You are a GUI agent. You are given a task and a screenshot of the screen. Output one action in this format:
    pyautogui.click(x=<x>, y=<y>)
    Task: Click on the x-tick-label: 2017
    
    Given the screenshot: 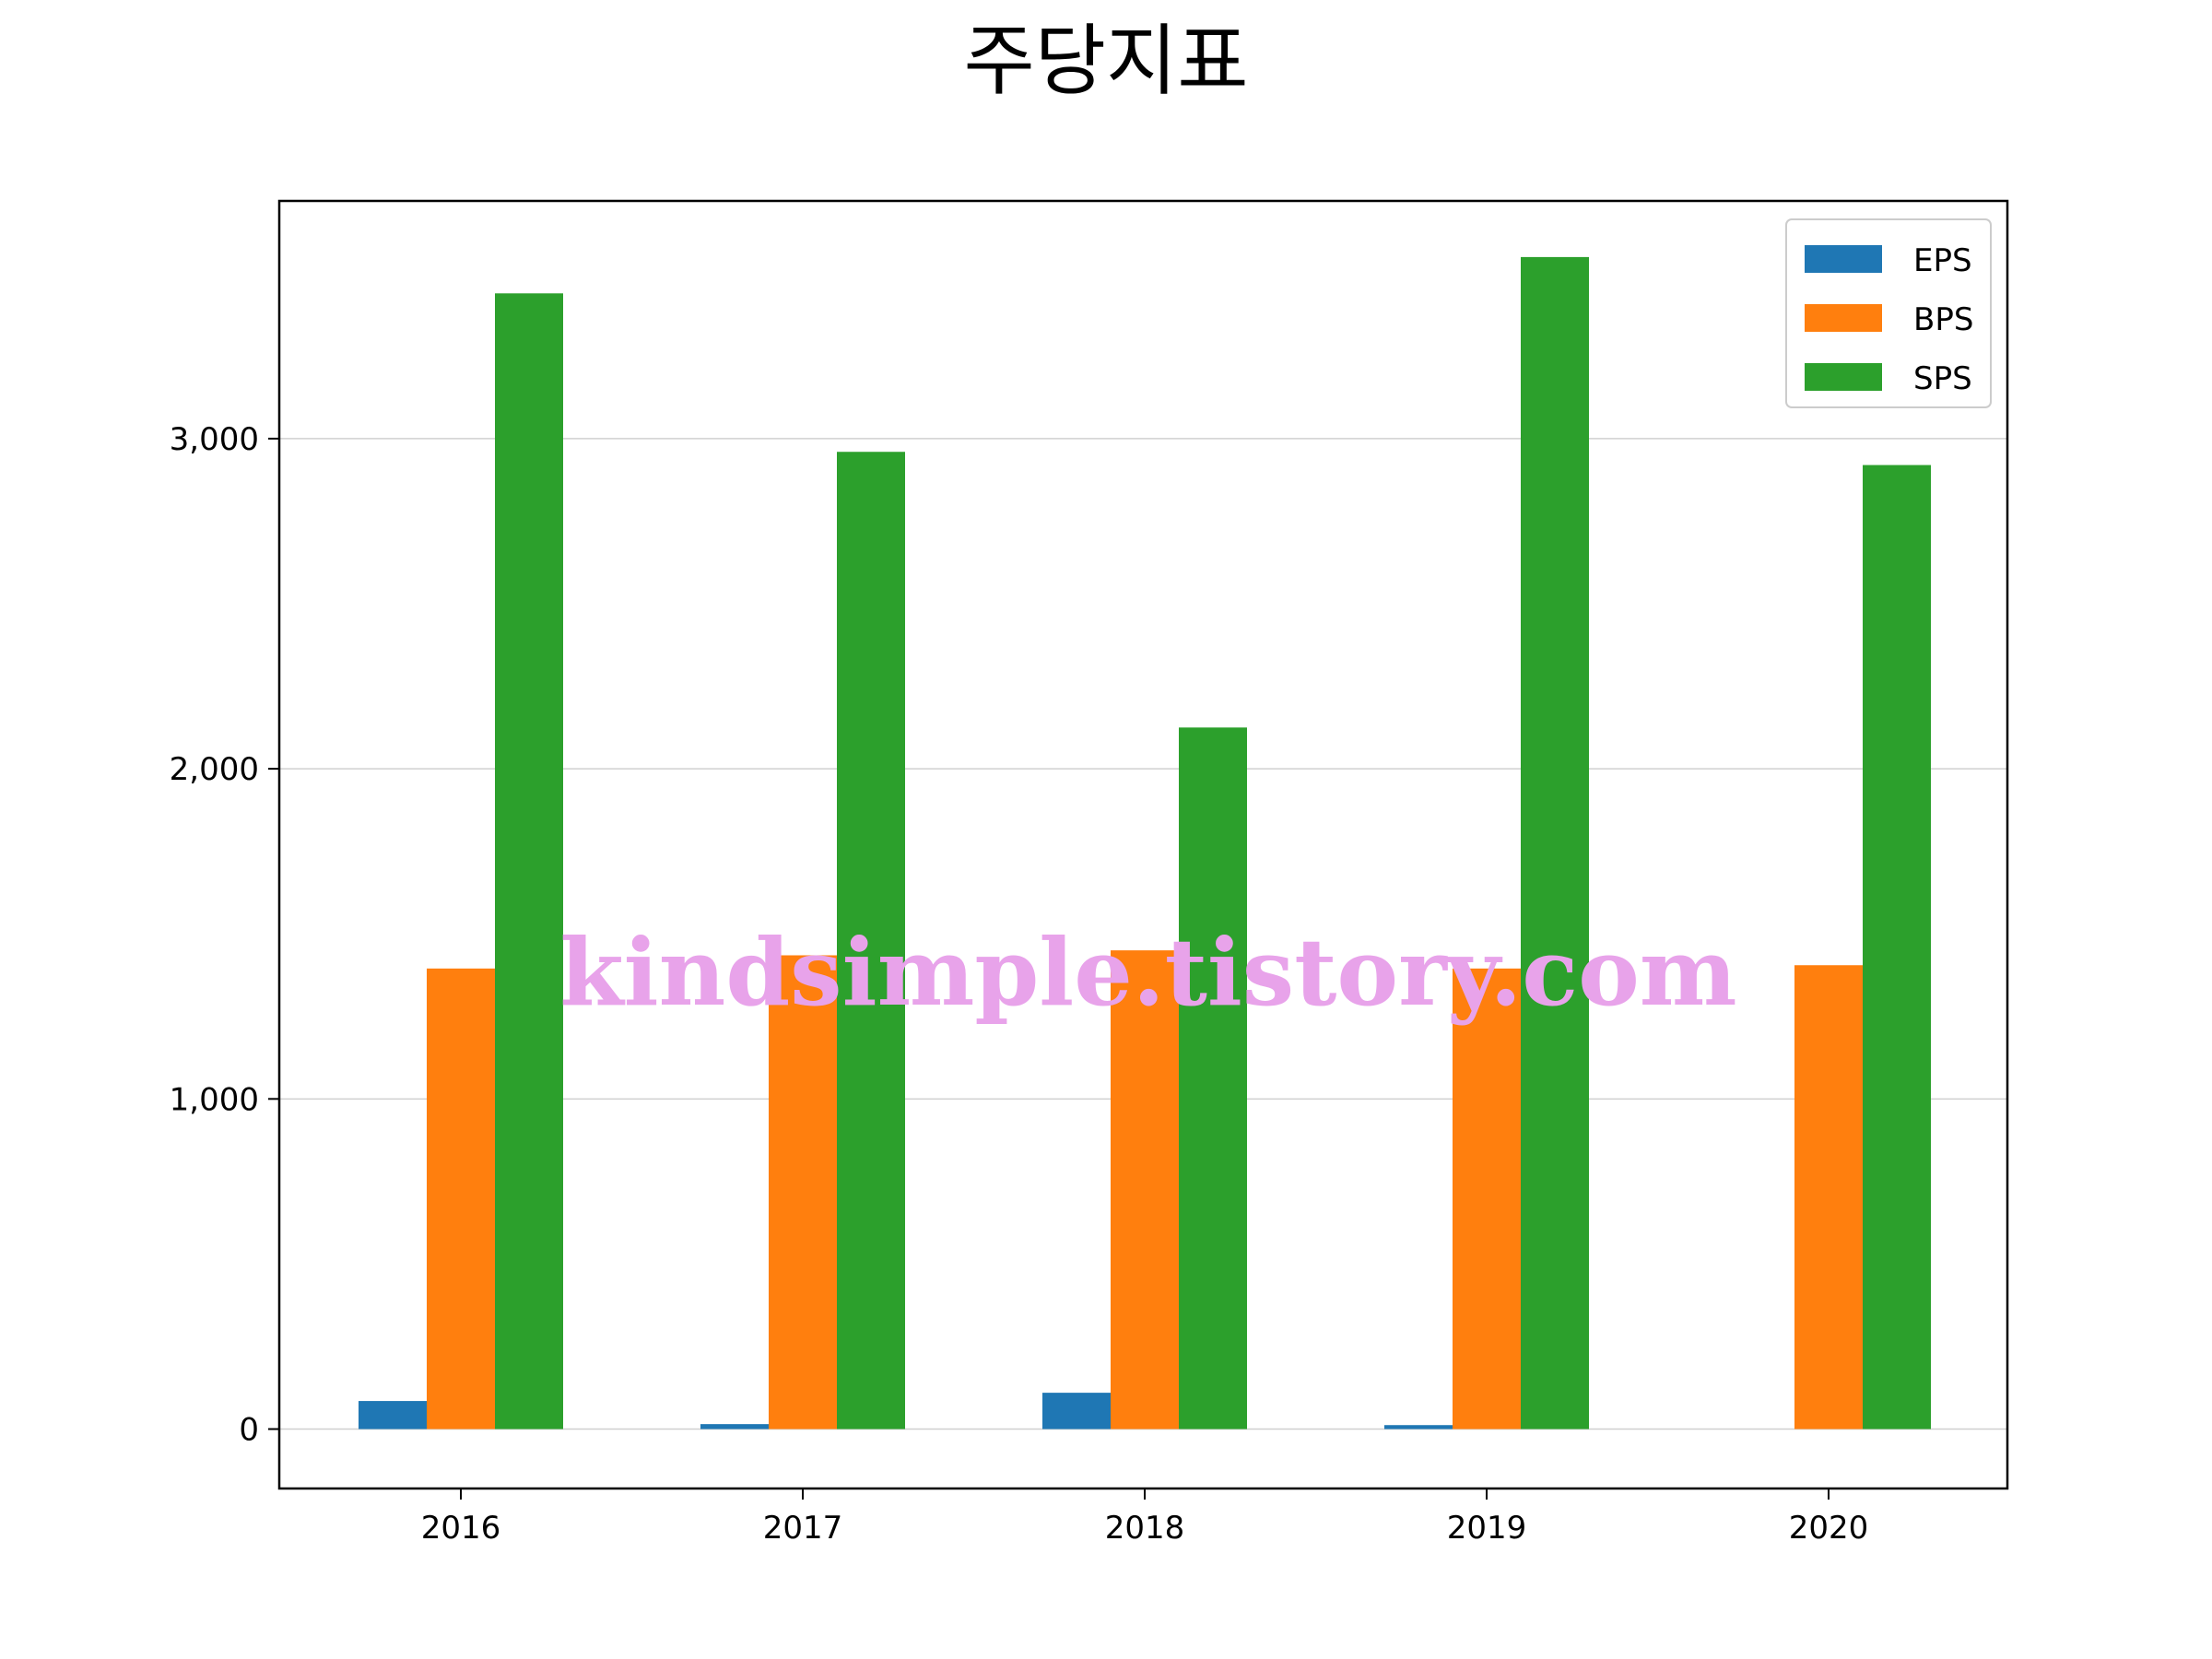 What is the action you would take?
    pyautogui.click(x=803, y=1528)
    